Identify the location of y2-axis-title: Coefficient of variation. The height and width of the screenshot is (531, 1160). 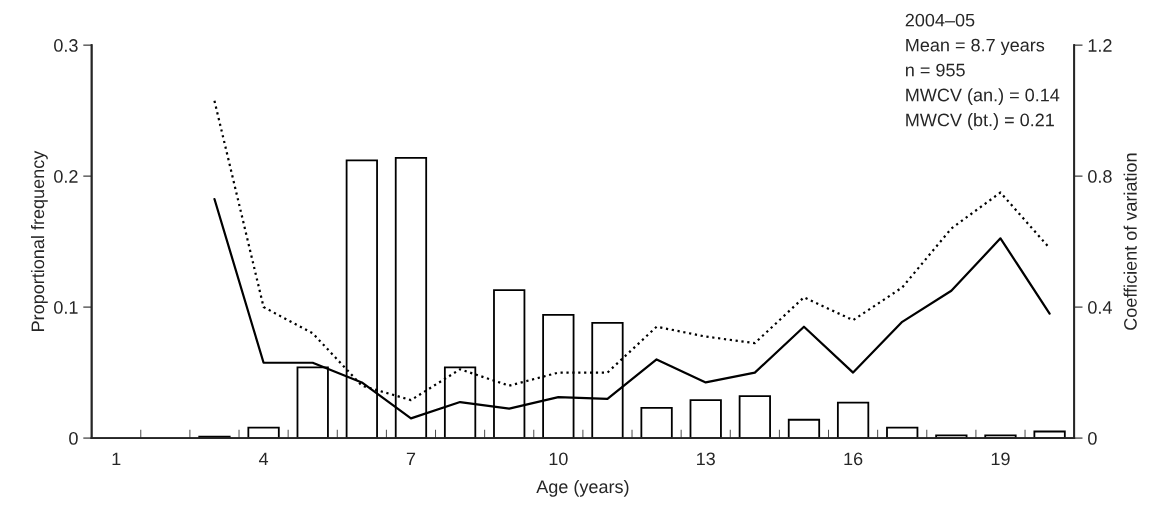
(1130, 241).